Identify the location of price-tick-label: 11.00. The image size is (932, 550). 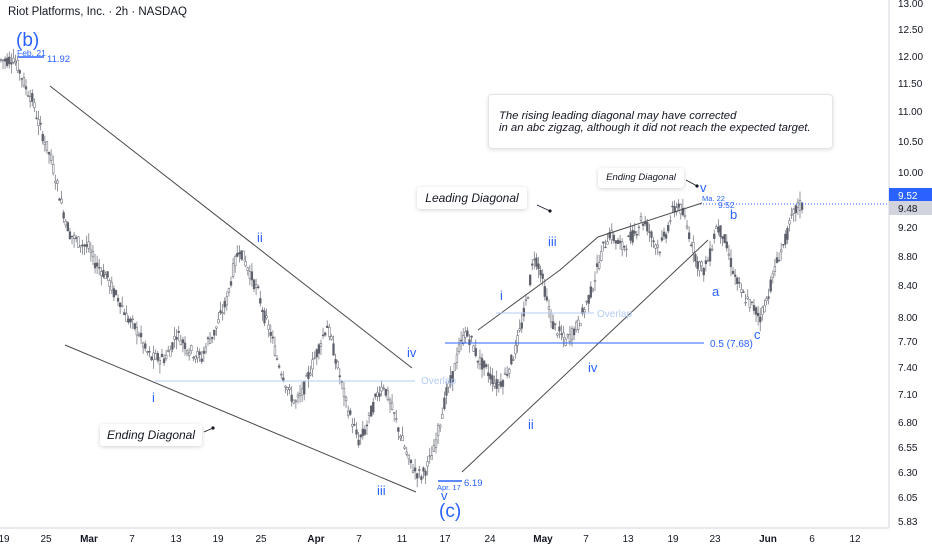
(910, 112).